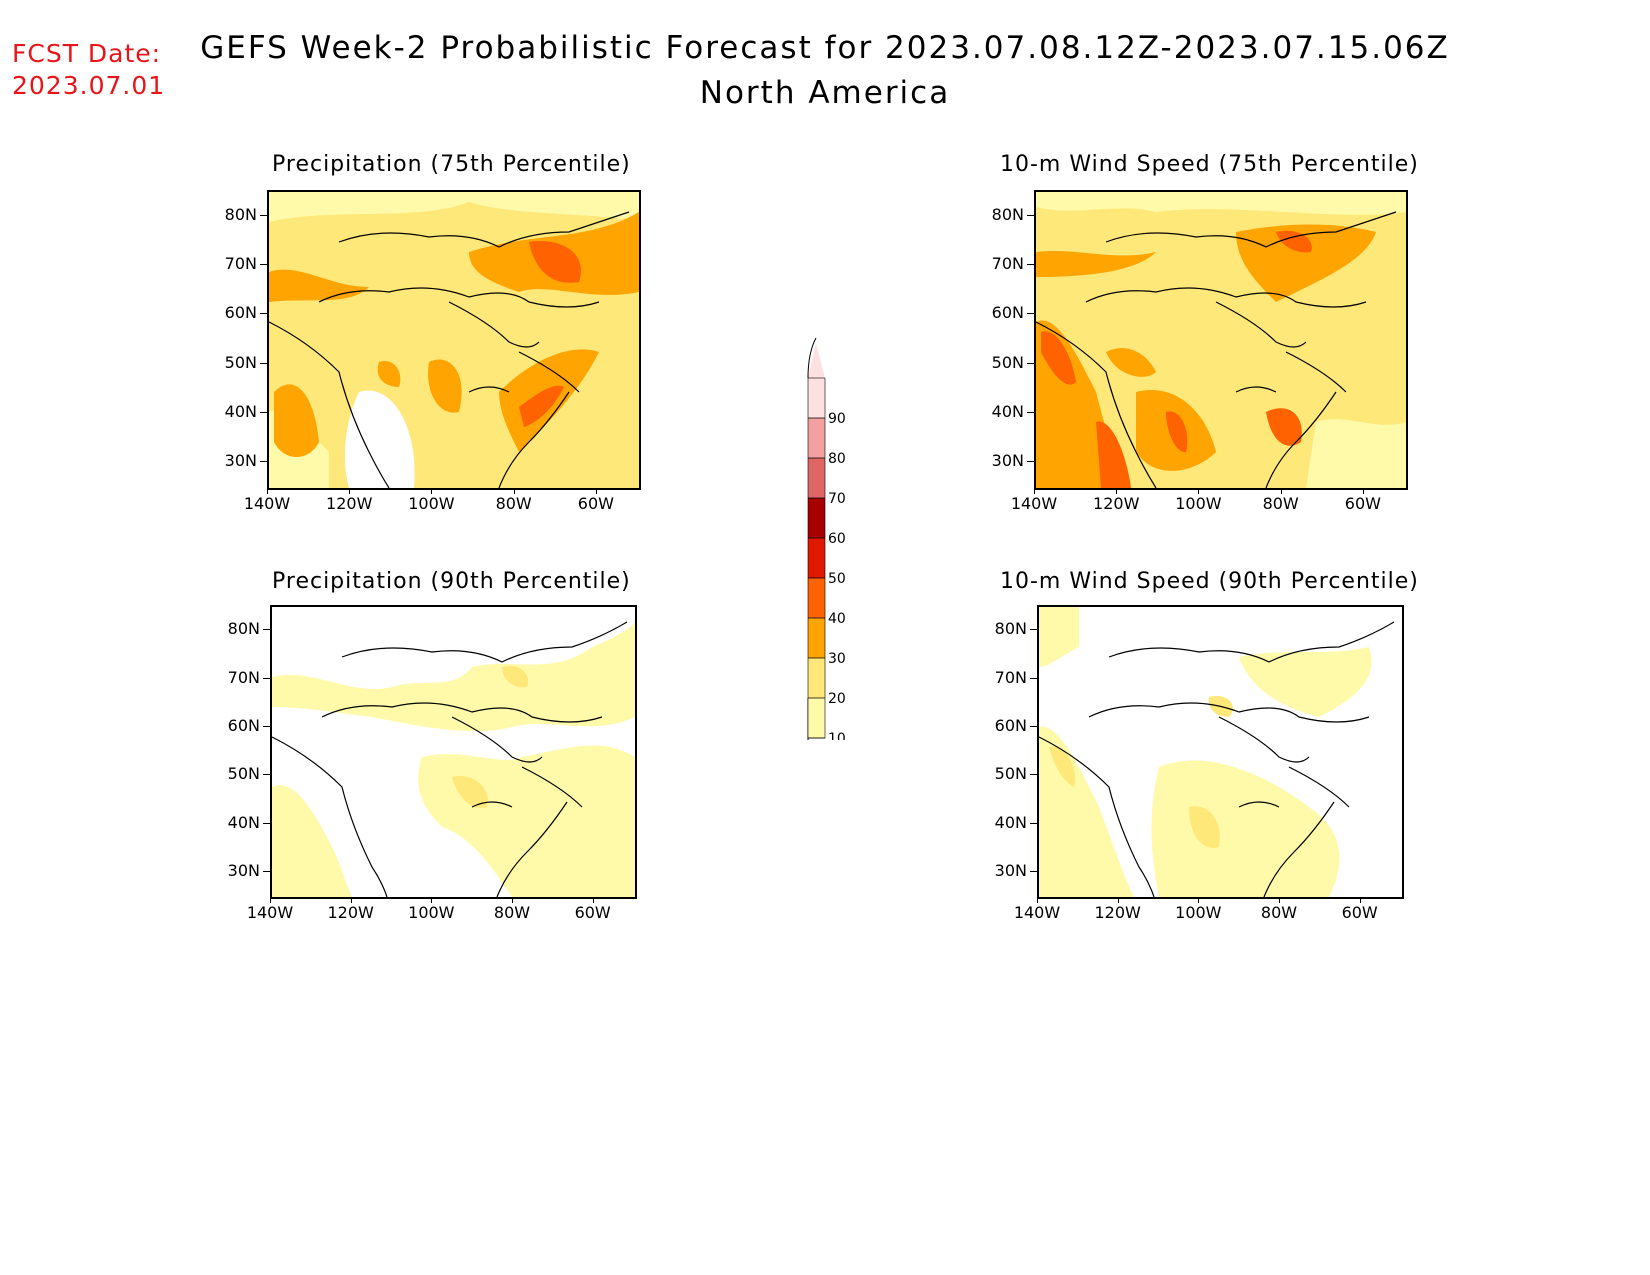 The width and height of the screenshot is (1650, 1275). Describe the element at coordinates (451, 164) in the screenshot. I see `panel-title: Precipitation (75th Percentile)` at that location.